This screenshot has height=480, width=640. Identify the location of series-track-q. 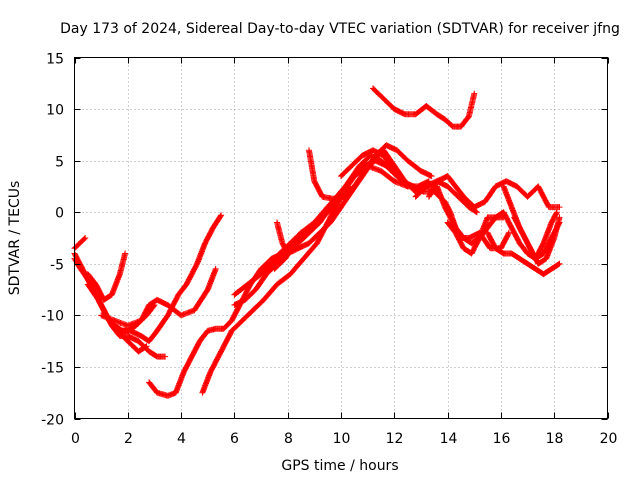
(424, 107).